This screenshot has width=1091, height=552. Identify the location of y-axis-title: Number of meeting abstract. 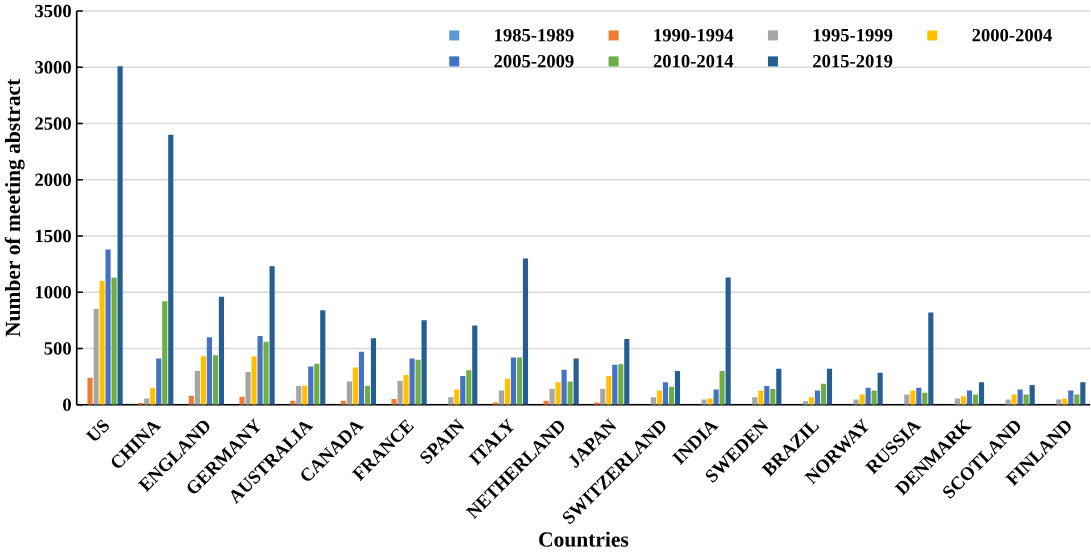
(14, 208).